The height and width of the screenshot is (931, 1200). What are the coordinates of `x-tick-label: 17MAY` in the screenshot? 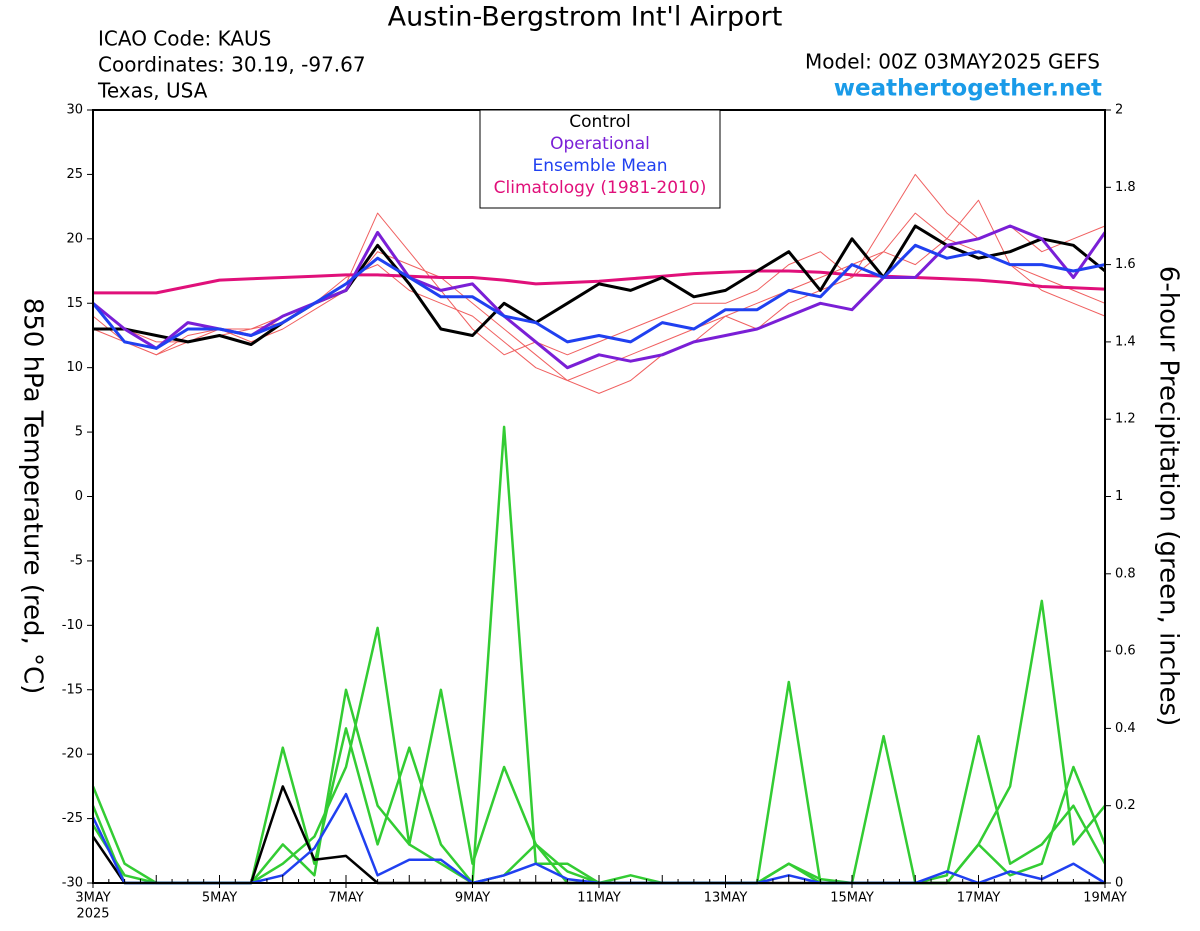 It's located at (979, 898).